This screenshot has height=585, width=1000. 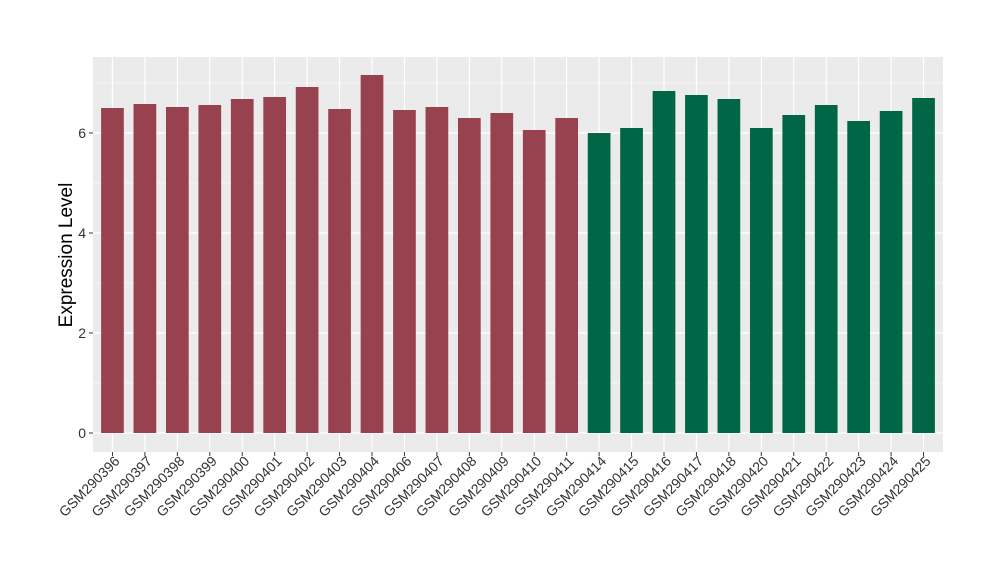 I want to click on bar-GSM290421, so click(x=794, y=274).